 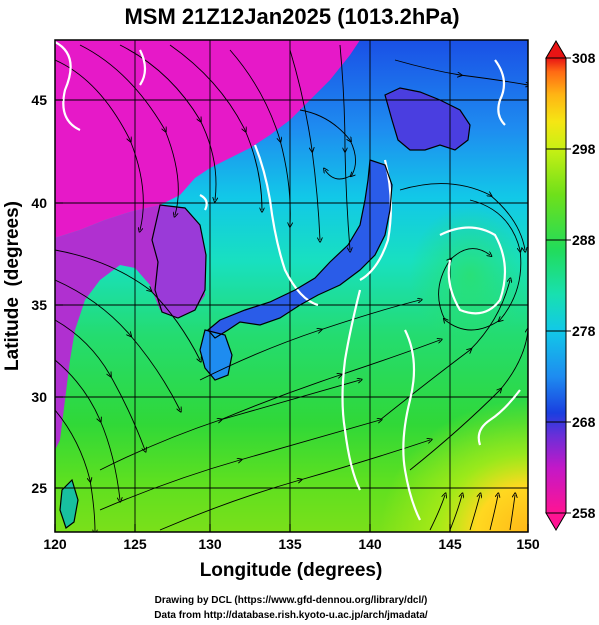 I want to click on colorbar-label: 268, so click(x=584, y=422).